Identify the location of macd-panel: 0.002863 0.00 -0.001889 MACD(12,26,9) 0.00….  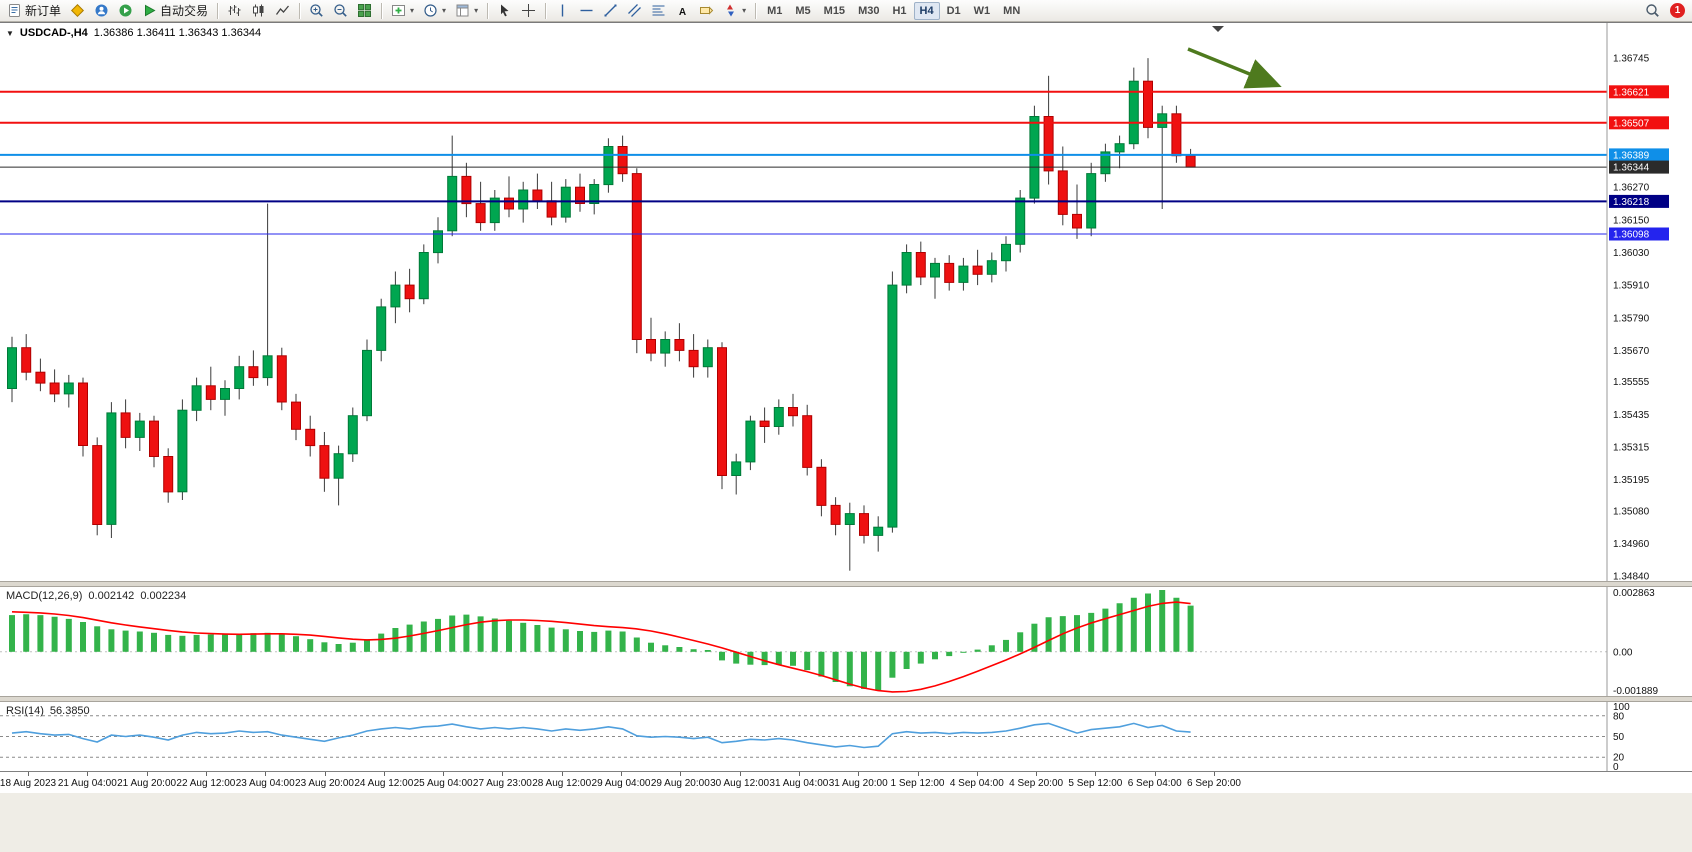
(846, 641).